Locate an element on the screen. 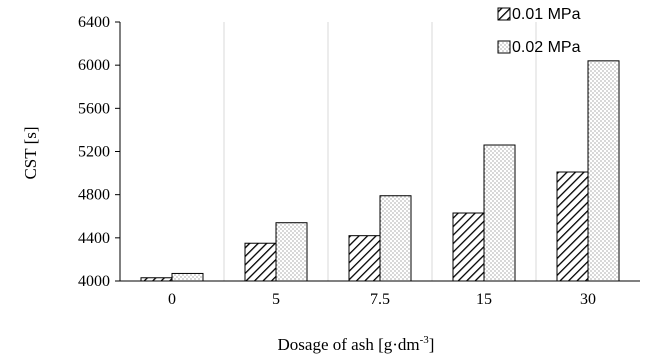 This screenshot has height=358, width=647. x-axis-title-superscript: -3 is located at coordinates (425, 340).